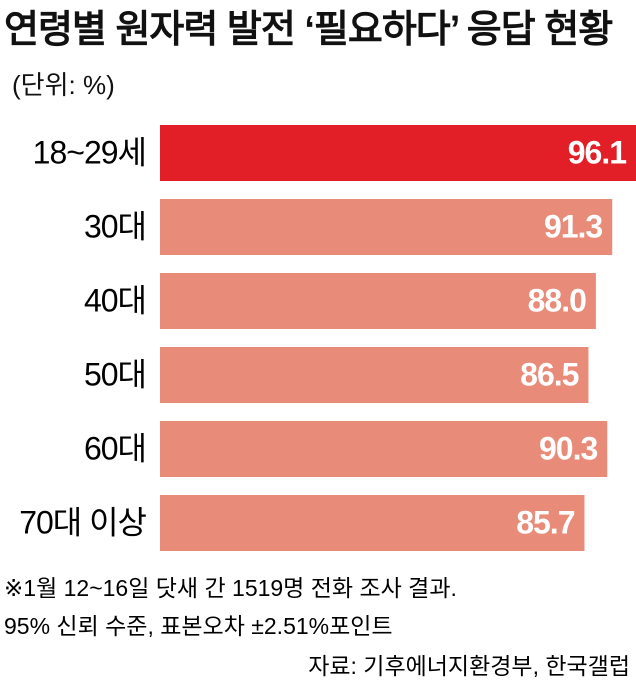 The image size is (636, 692). Describe the element at coordinates (115, 300) in the screenshot. I see `category-label: 40대` at that location.